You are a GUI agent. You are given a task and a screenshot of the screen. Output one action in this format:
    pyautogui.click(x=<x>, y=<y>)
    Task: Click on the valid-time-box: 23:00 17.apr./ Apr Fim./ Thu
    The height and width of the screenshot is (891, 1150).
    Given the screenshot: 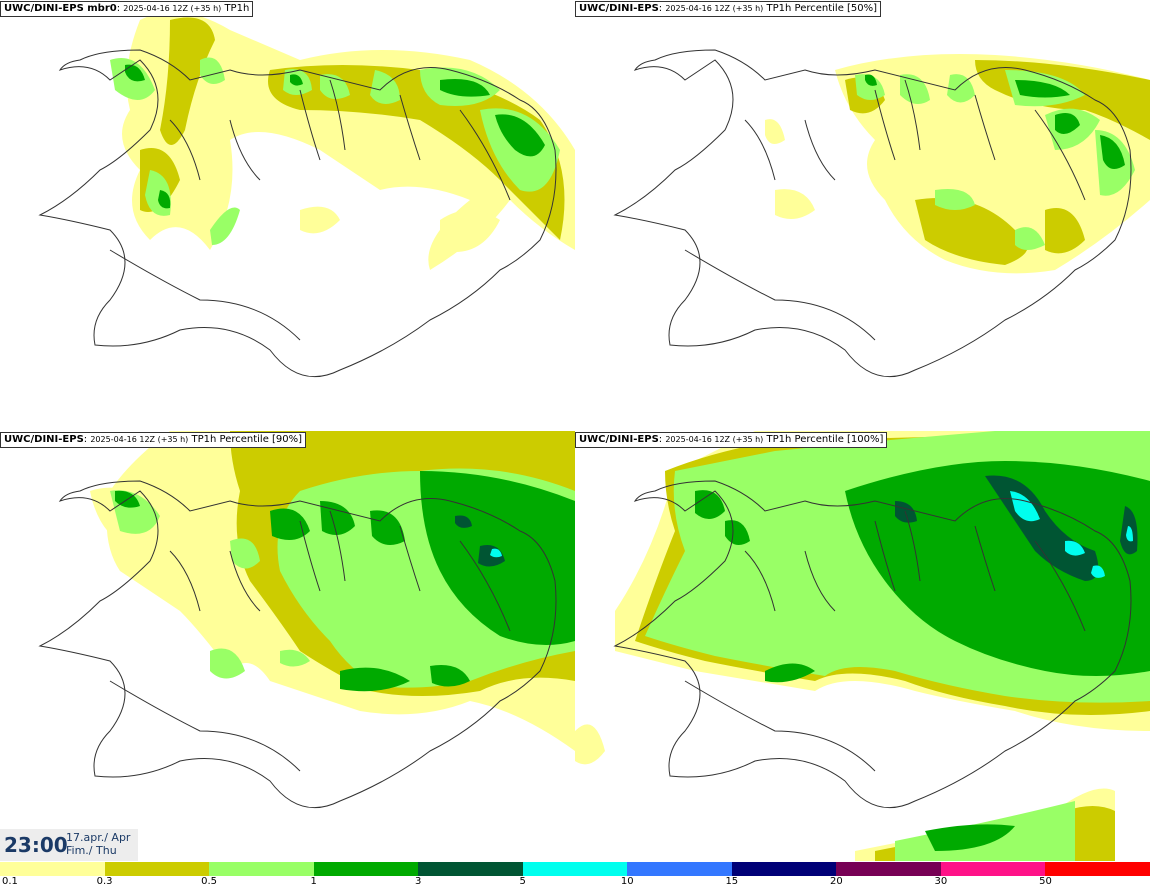 What is the action you would take?
    pyautogui.click(x=69, y=845)
    